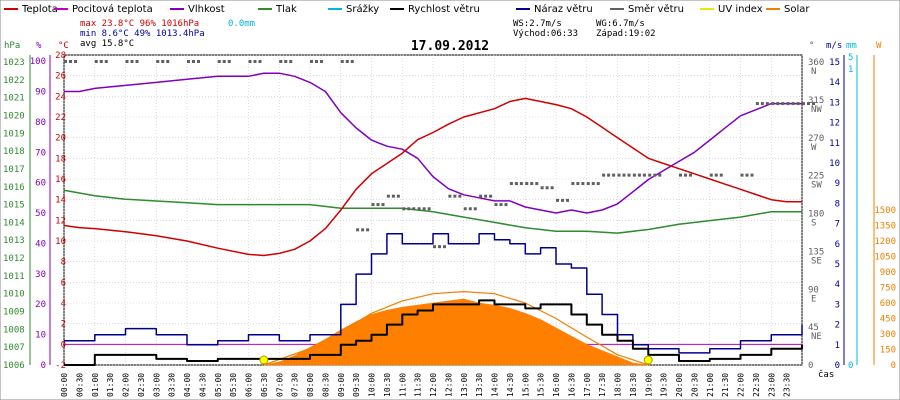 The image size is (900, 400). Describe the element at coordinates (837, 225) in the screenshot. I see `ms-tick: 7` at that location.